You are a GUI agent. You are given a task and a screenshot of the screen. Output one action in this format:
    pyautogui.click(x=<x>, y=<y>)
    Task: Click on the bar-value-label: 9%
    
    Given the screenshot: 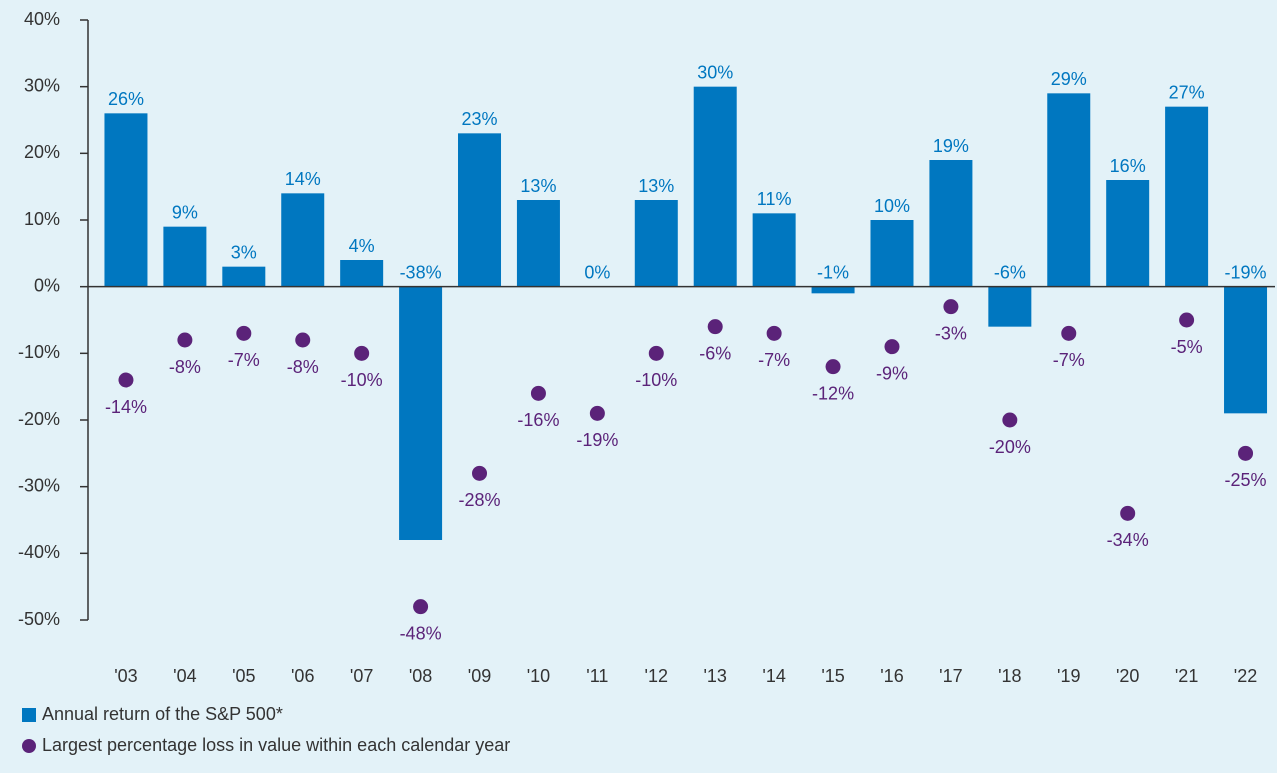 What is the action you would take?
    pyautogui.click(x=185, y=212)
    